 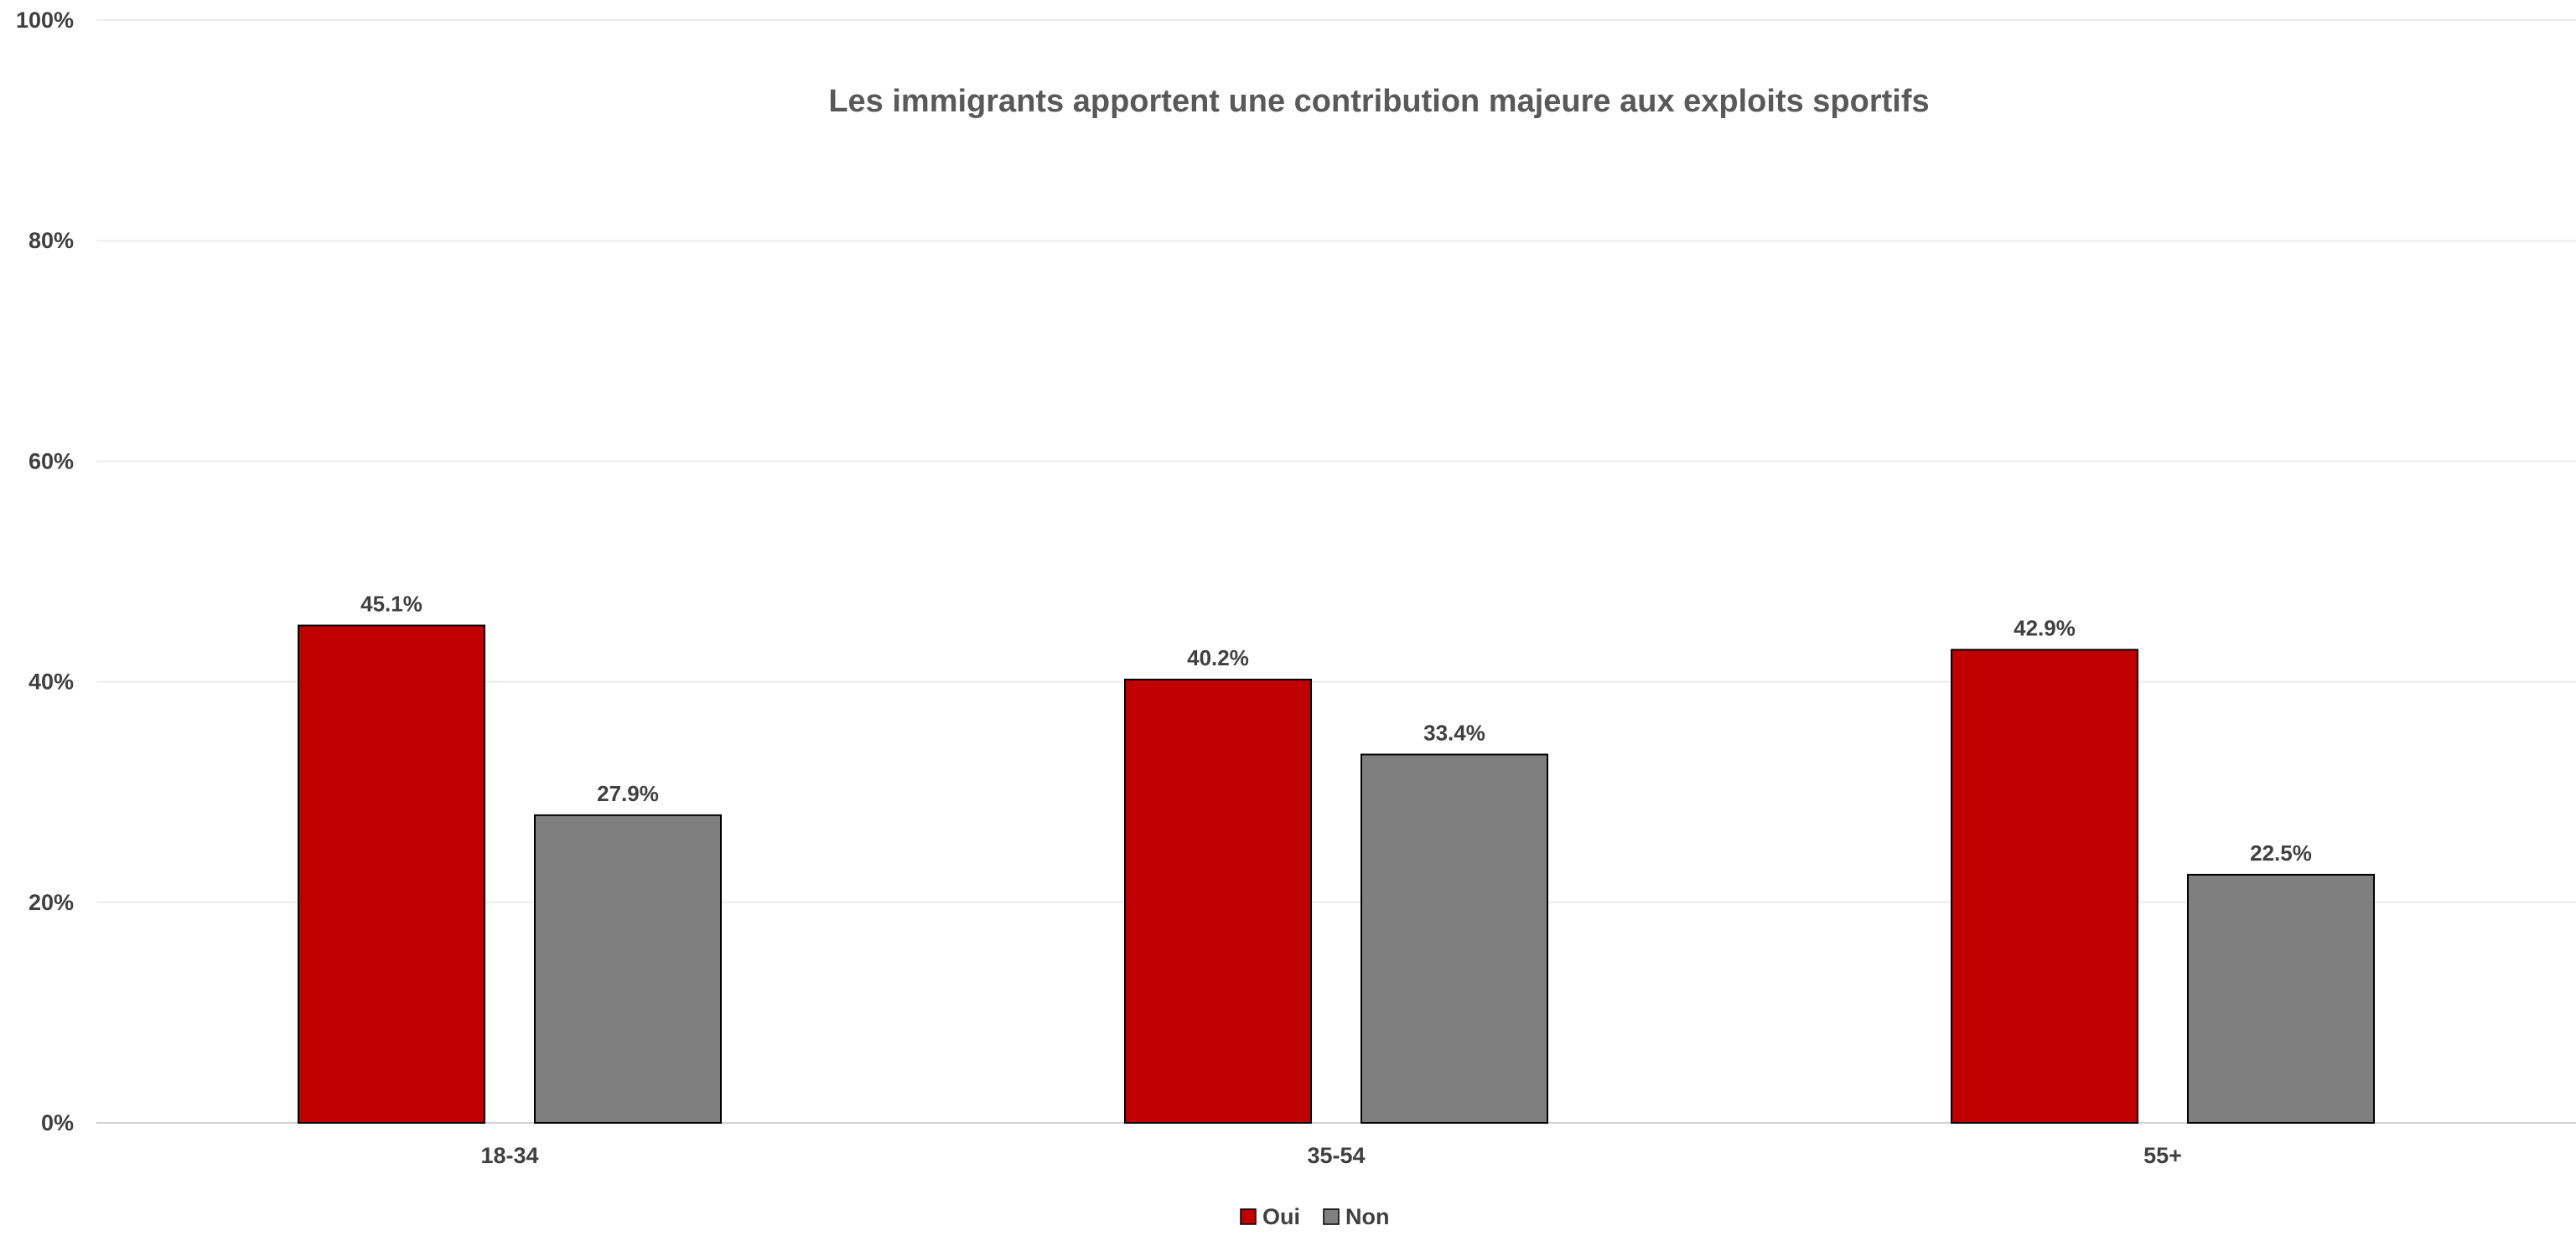 I want to click on x-axis-ticks: 18-34 35-54 55+, so click(x=1330, y=1155).